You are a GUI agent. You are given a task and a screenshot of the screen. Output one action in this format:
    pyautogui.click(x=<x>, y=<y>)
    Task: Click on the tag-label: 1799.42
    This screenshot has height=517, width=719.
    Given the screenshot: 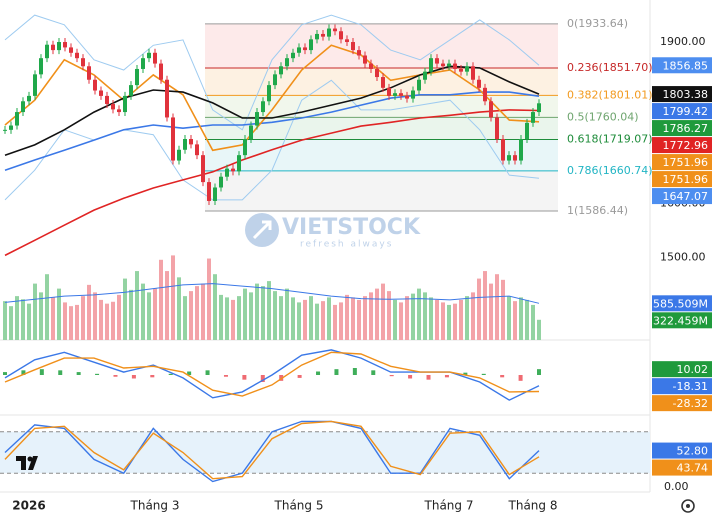 What is the action you would take?
    pyautogui.click(x=686, y=111)
    